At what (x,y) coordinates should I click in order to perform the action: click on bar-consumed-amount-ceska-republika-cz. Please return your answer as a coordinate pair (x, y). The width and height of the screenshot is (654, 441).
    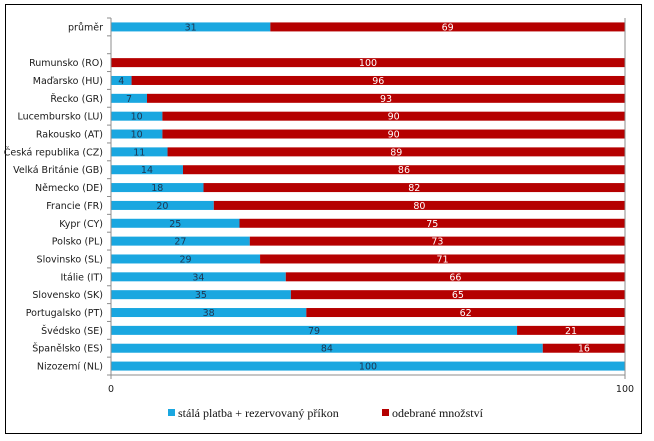
    Looking at the image, I should click on (396, 152).